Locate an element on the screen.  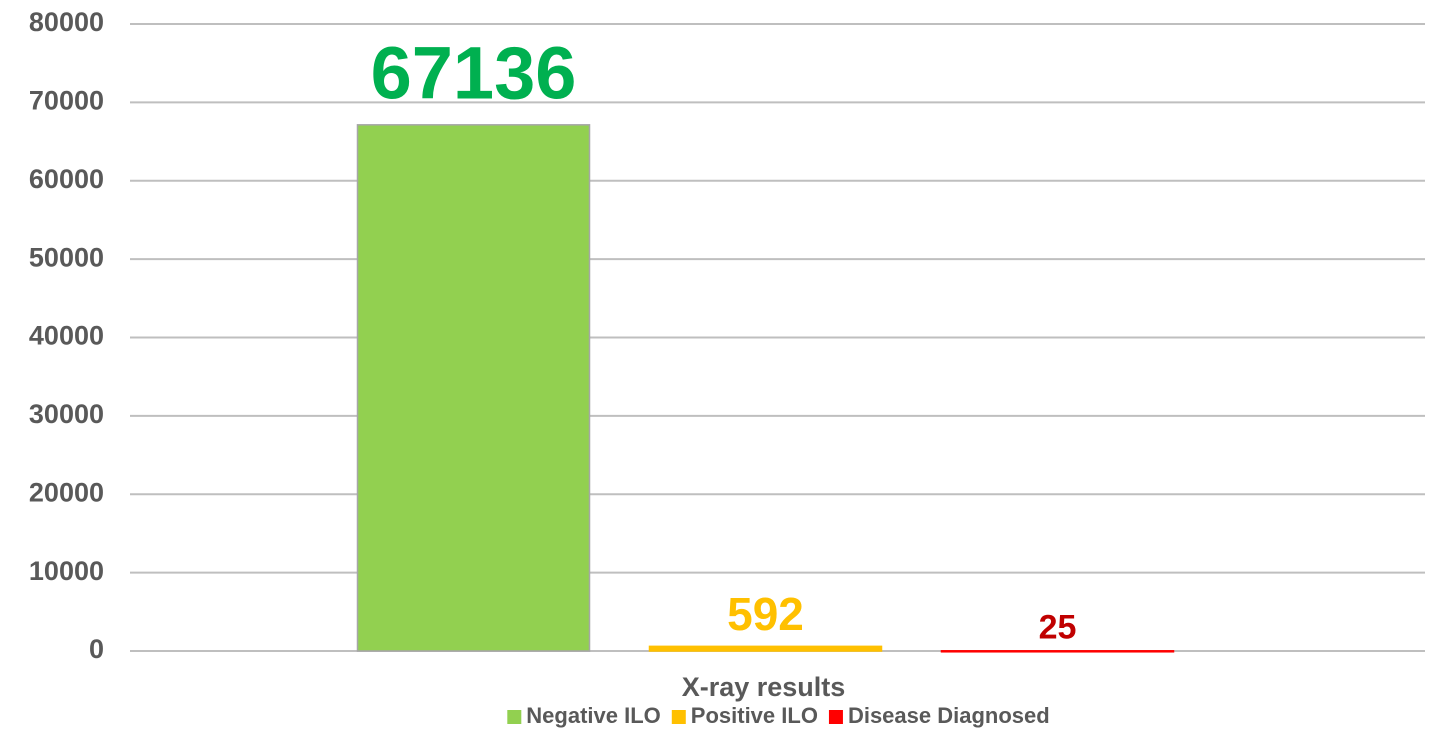
legend-label: Disease Diagnosed is located at coordinates (949, 715).